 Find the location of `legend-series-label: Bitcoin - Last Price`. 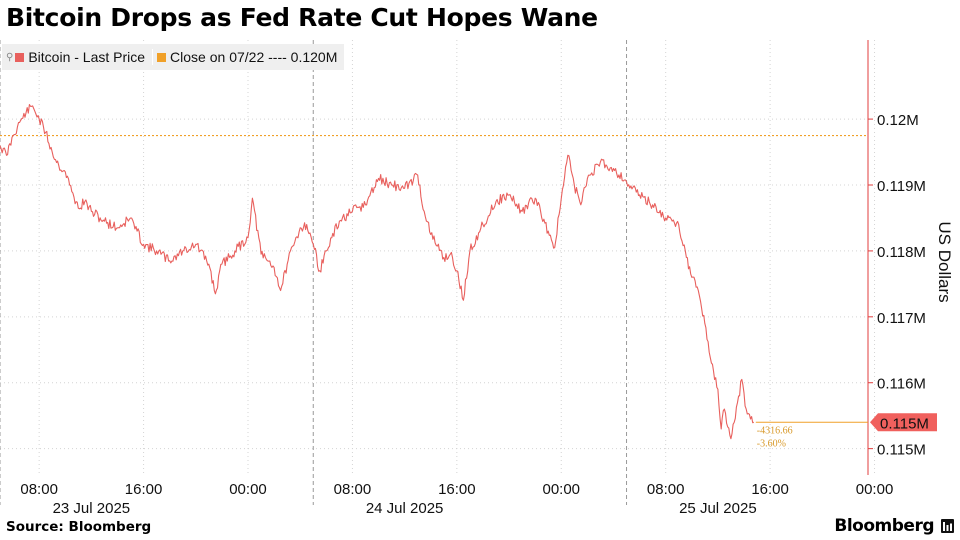

legend-series-label: Bitcoin - Last Price is located at coordinates (87, 57).